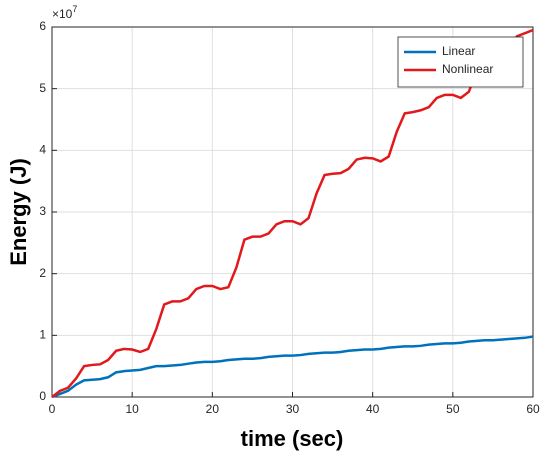 The height and width of the screenshot is (462, 550). What do you see at coordinates (132, 409) in the screenshot?
I see `x-tick-label: 10` at bounding box center [132, 409].